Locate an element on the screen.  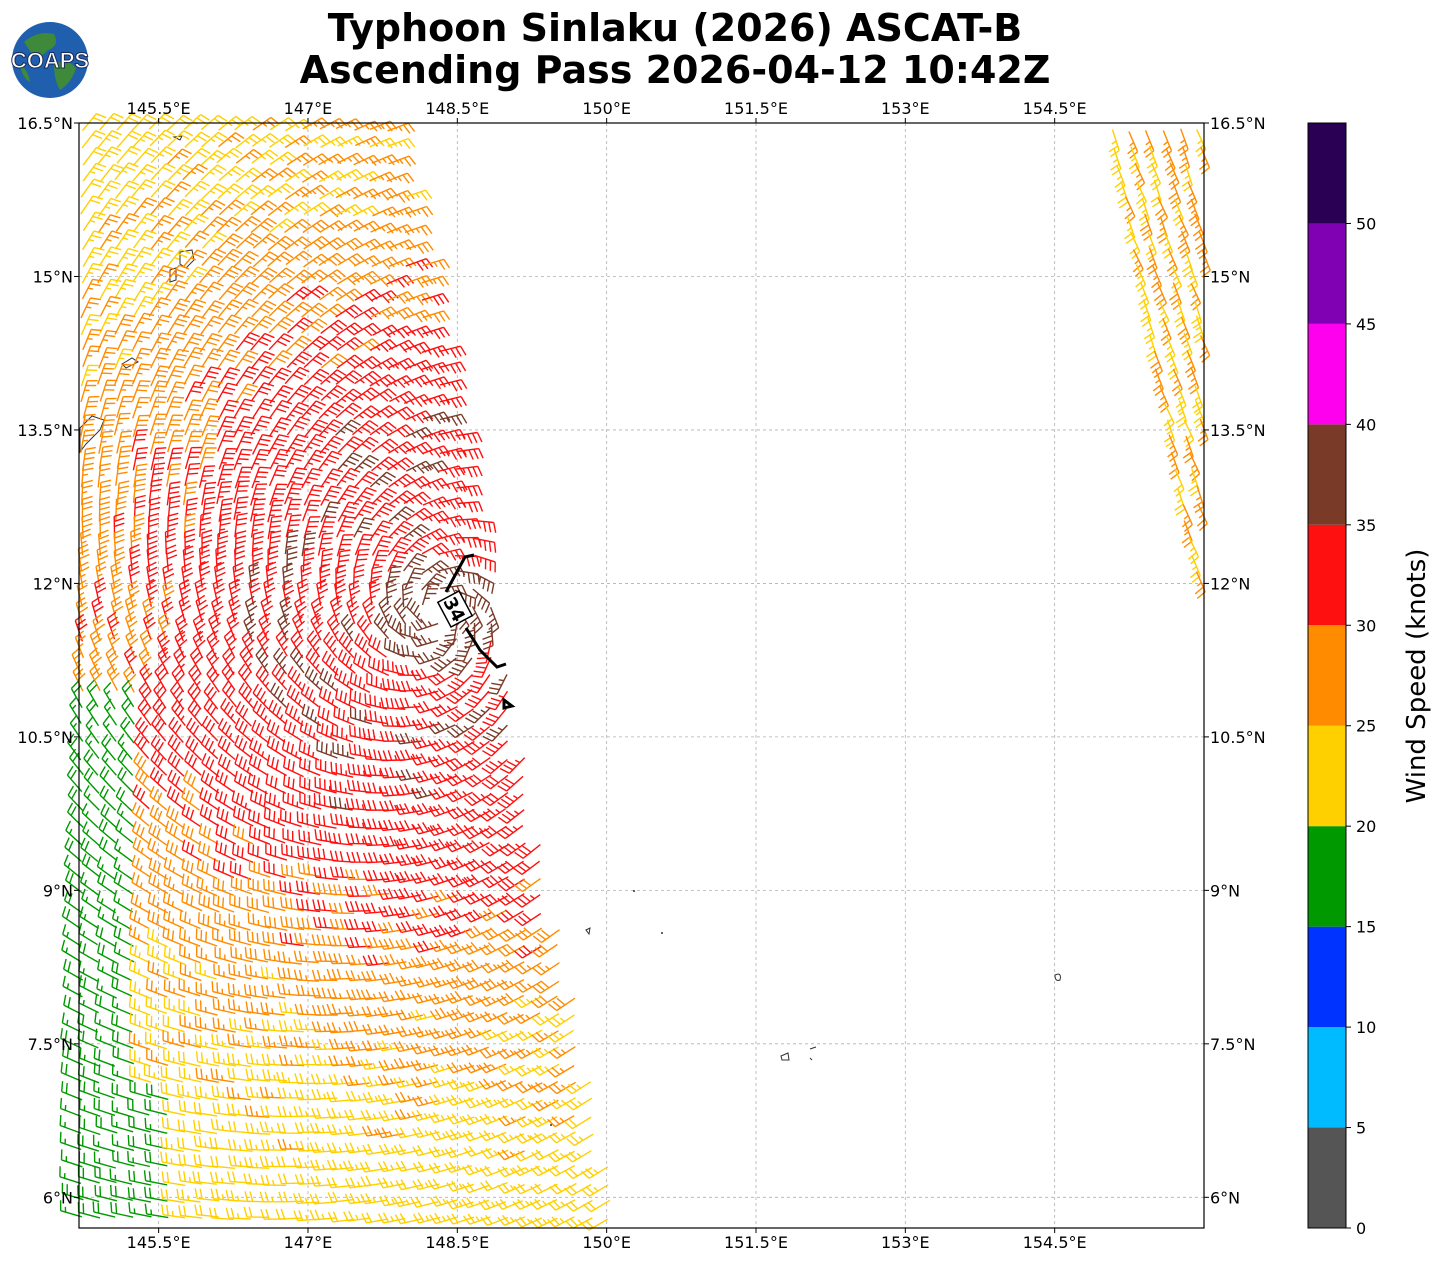
island-outline is located at coordinates (813, 1053).